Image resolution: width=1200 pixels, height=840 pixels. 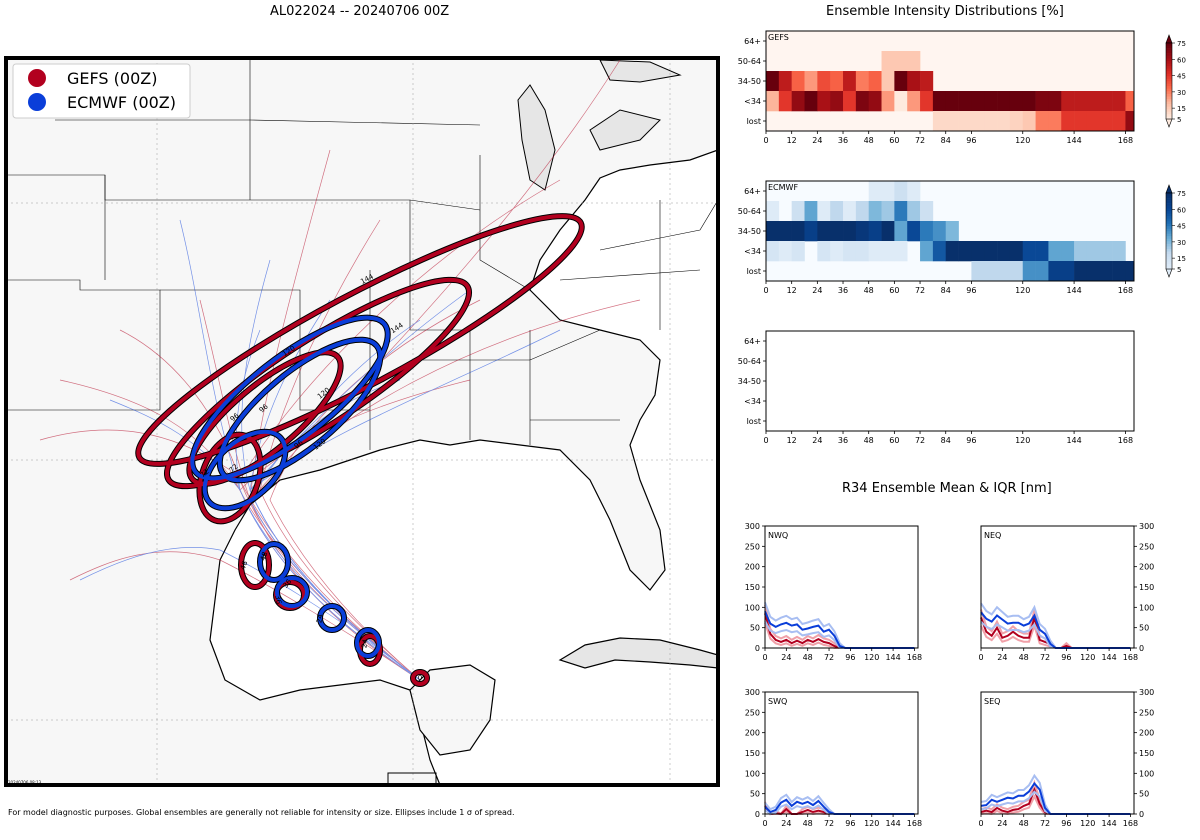 What do you see at coordinates (25, 782) in the screenshot?
I see `map-stamp: 20240706 08:13` at bounding box center [25, 782].